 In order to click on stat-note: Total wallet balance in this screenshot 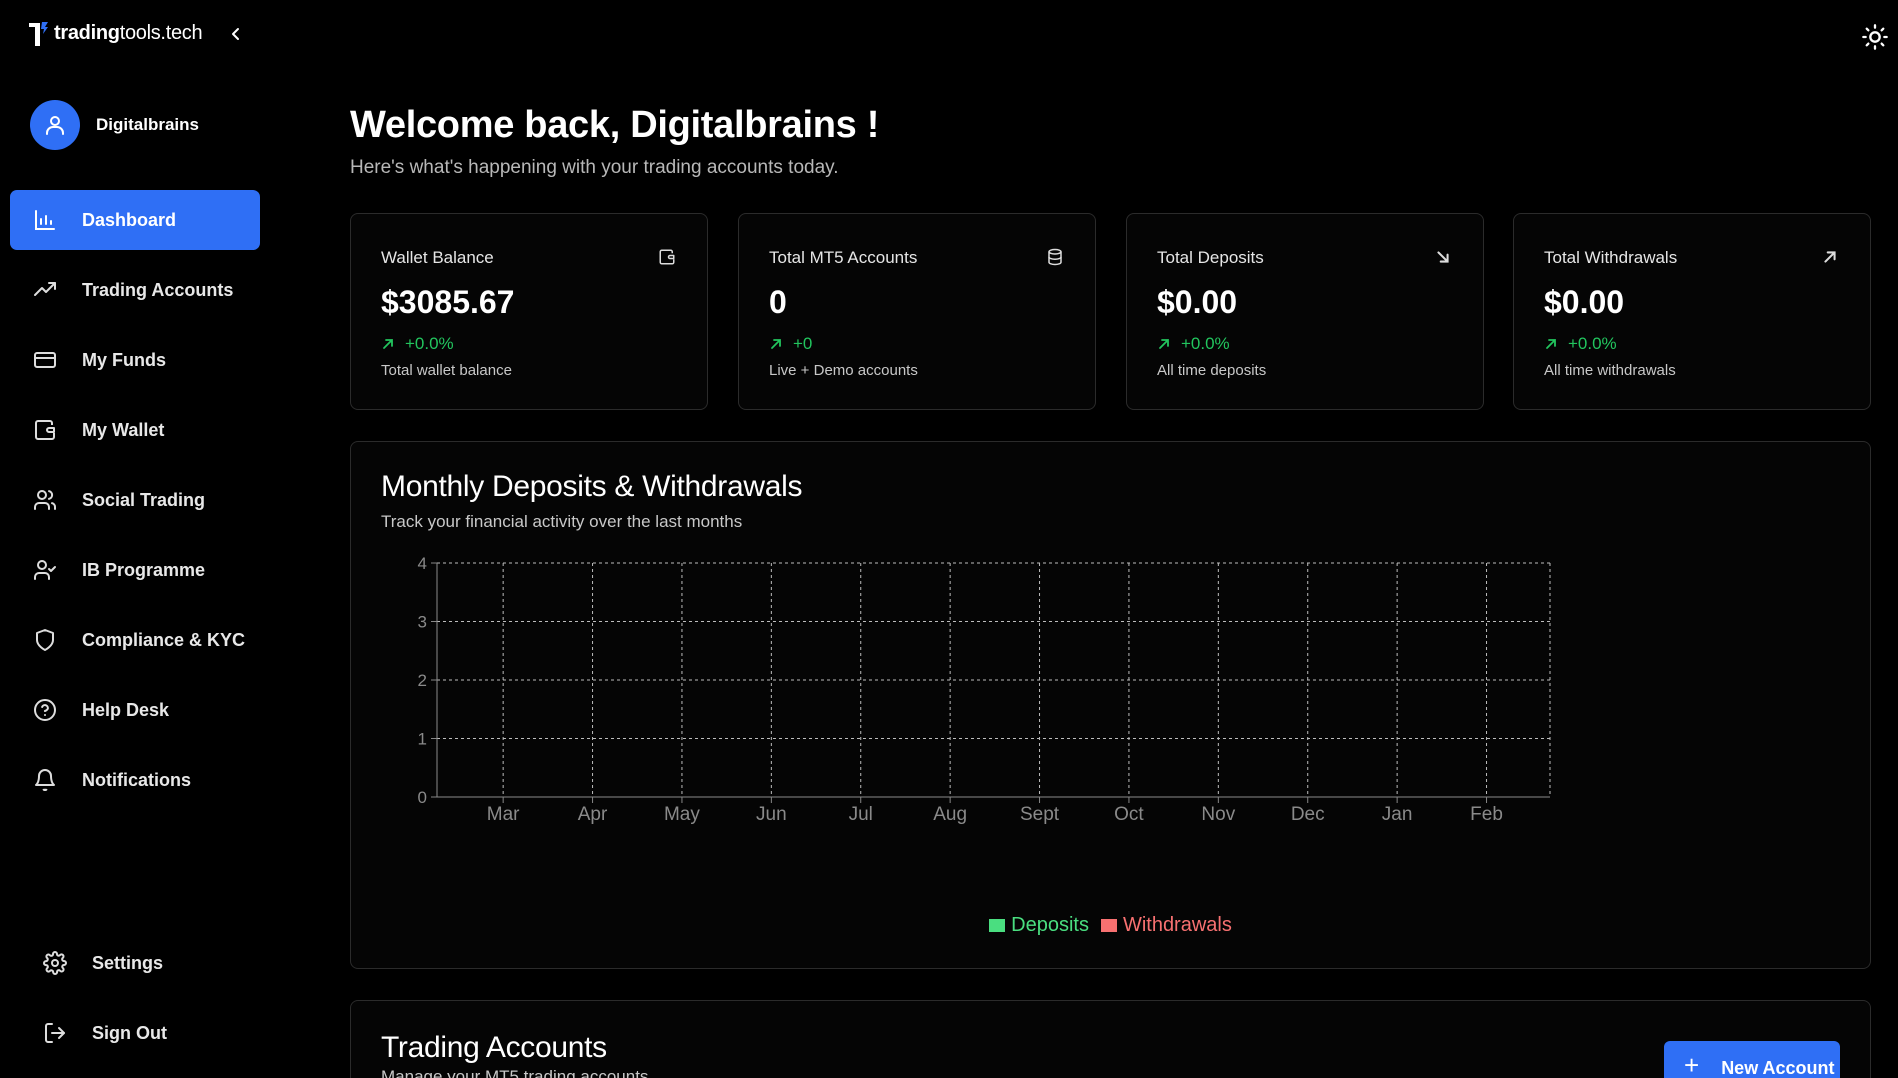, I will do `click(446, 370)`.